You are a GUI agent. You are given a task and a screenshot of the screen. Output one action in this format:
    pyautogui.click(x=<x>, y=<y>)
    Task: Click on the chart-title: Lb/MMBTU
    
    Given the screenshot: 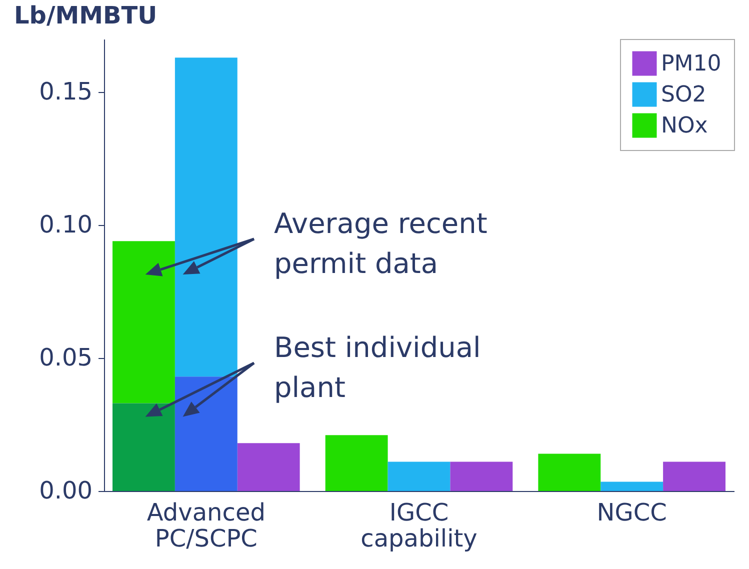 What is the action you would take?
    pyautogui.click(x=86, y=16)
    